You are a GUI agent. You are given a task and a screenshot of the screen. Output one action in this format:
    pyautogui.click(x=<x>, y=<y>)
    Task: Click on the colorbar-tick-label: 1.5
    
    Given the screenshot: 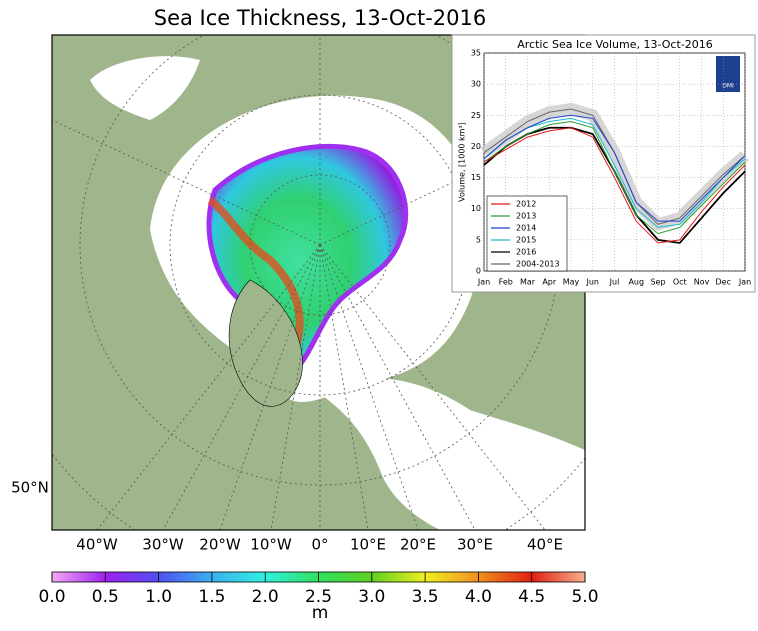 What is the action you would take?
    pyautogui.click(x=211, y=597)
    